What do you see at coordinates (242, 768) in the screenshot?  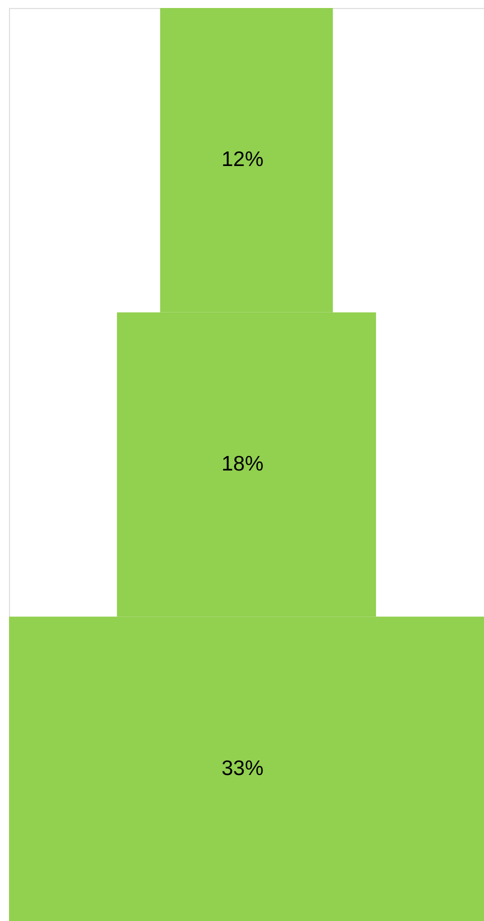 I see `data-label: 33%` at bounding box center [242, 768].